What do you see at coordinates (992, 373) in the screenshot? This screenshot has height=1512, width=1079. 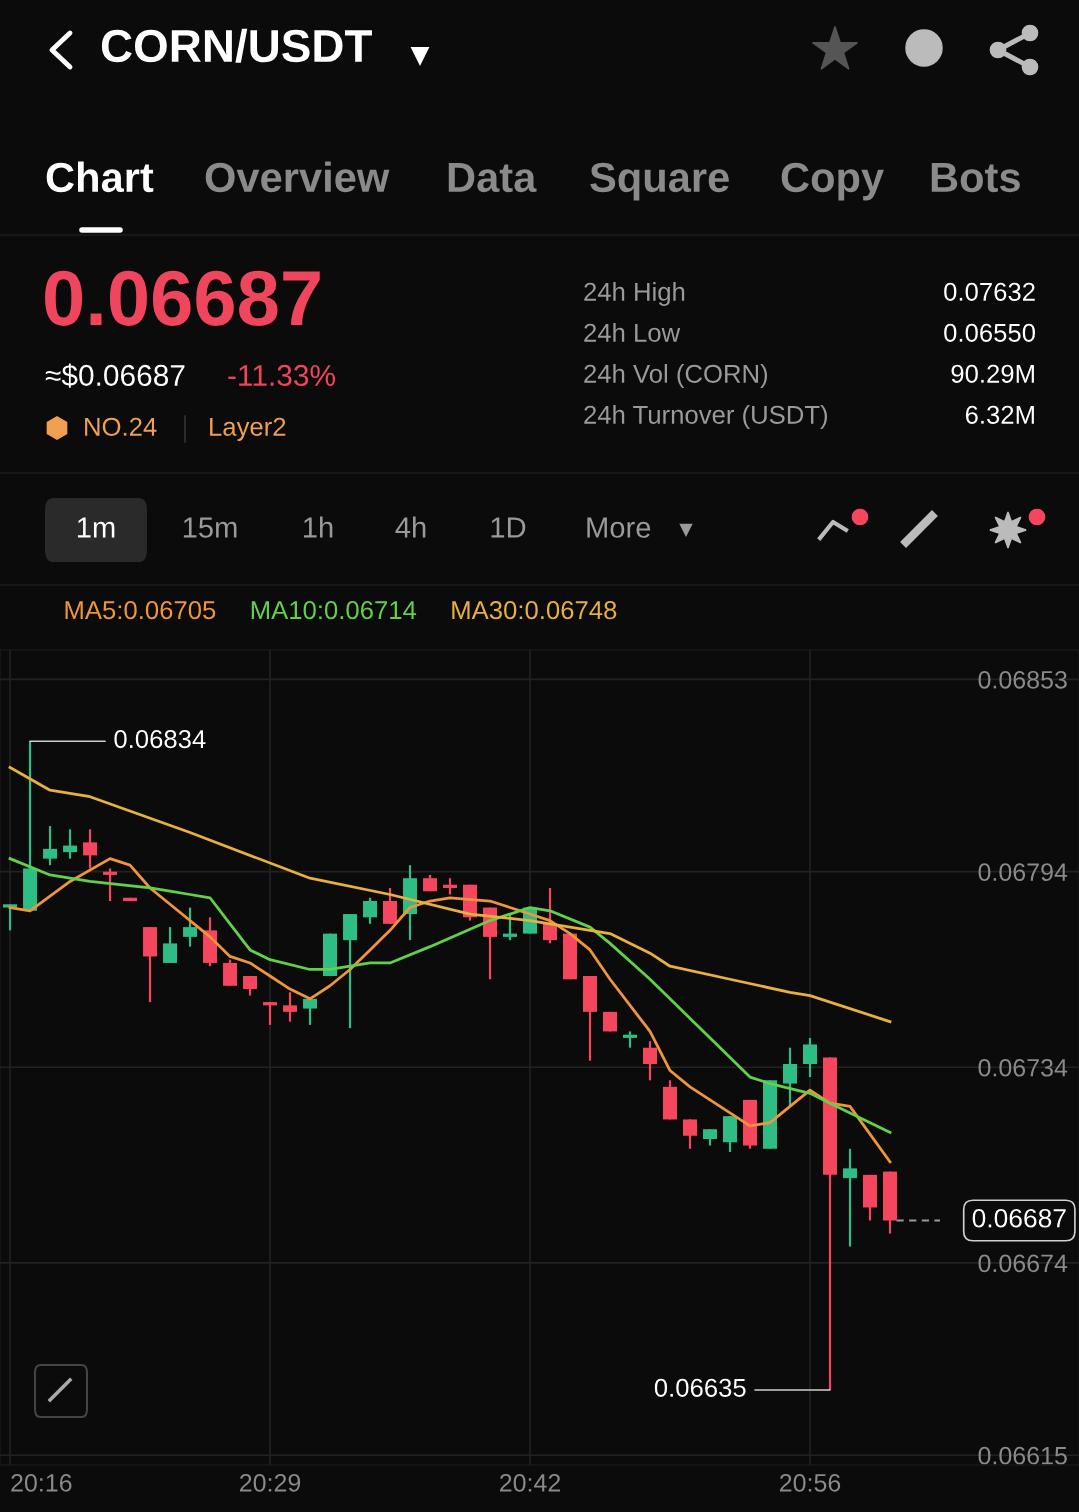 I see `text: 90.29M` at bounding box center [992, 373].